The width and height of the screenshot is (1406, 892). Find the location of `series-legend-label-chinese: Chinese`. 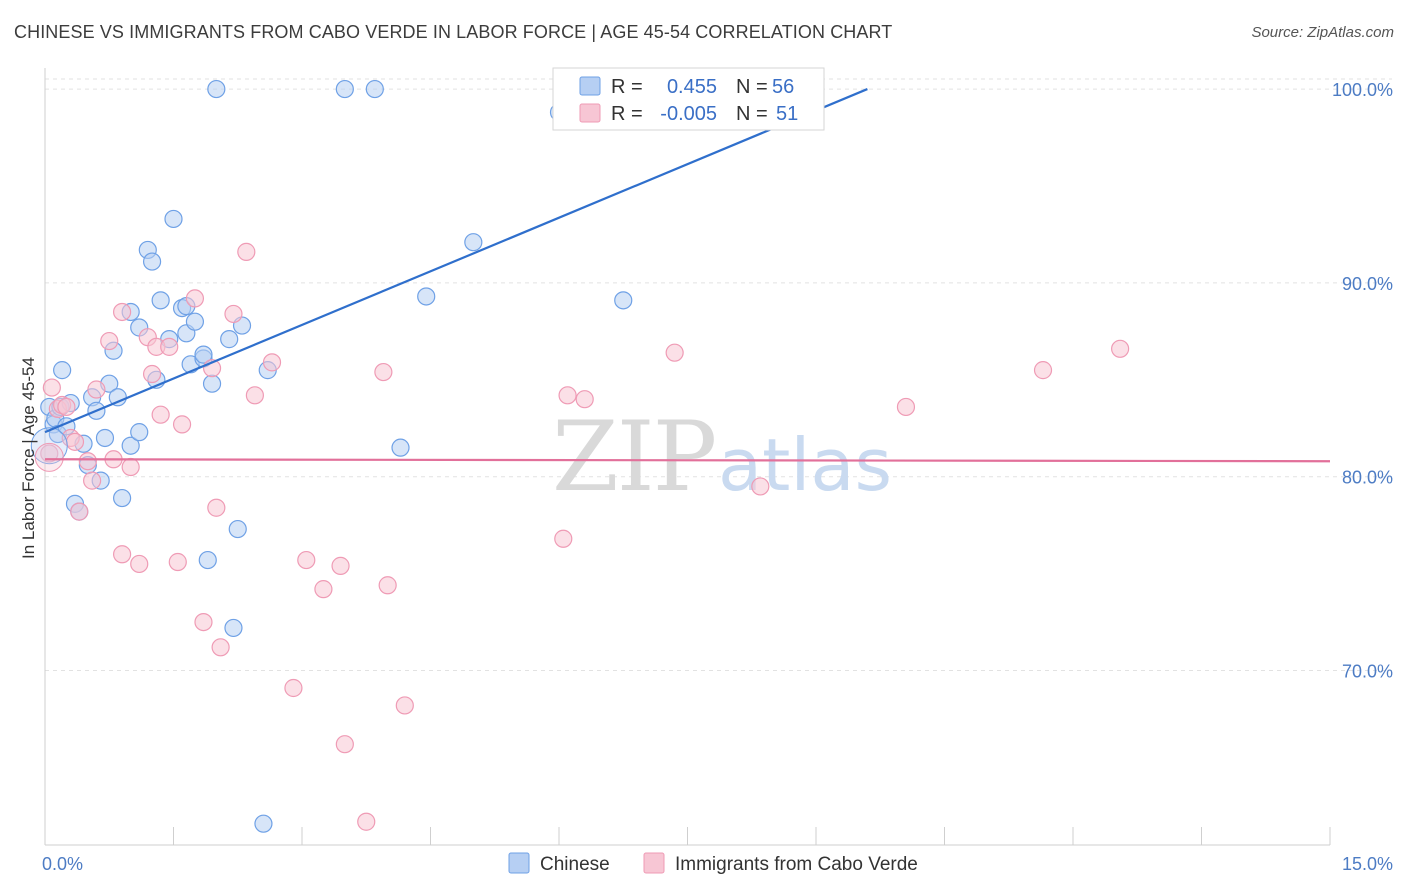

series-legend-label-chinese: Chinese is located at coordinates (575, 864).